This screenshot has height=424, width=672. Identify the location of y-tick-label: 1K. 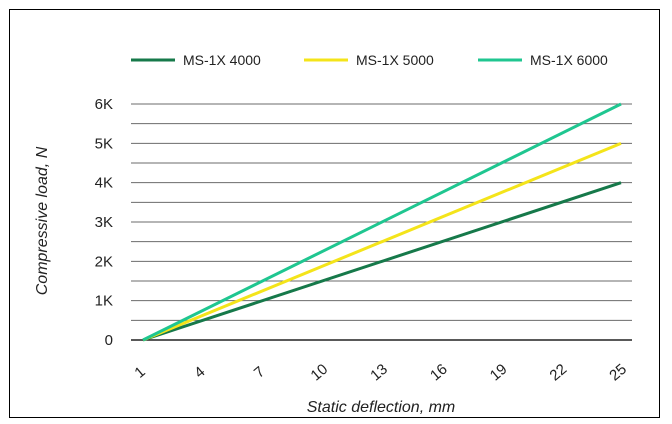
(104, 301).